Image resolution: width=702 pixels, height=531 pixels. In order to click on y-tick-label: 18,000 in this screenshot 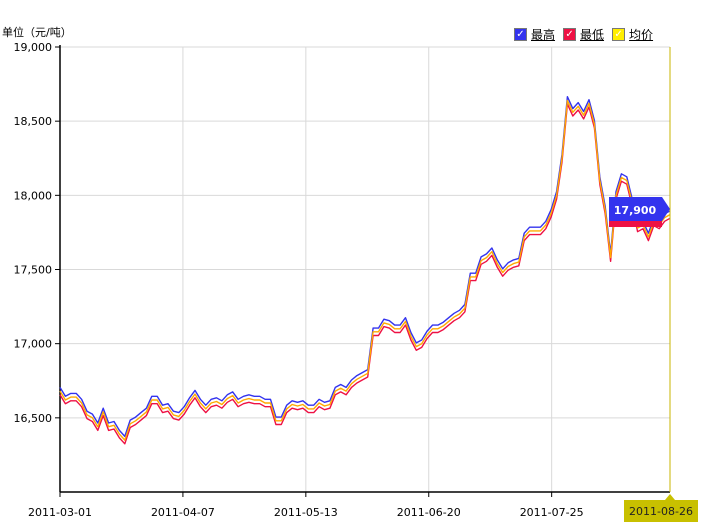, I will do `click(33, 195)`.